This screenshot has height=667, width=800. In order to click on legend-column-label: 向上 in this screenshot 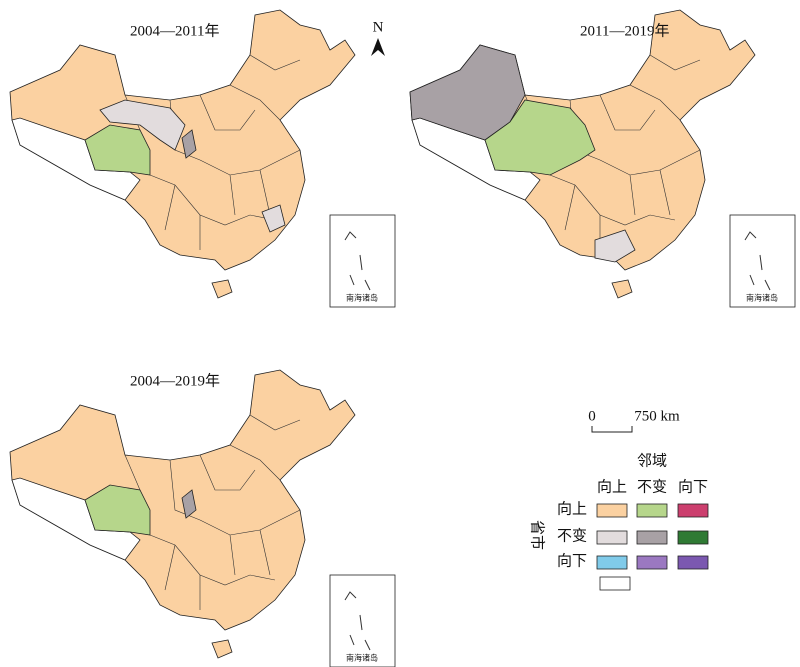, I will do `click(612, 486)`.